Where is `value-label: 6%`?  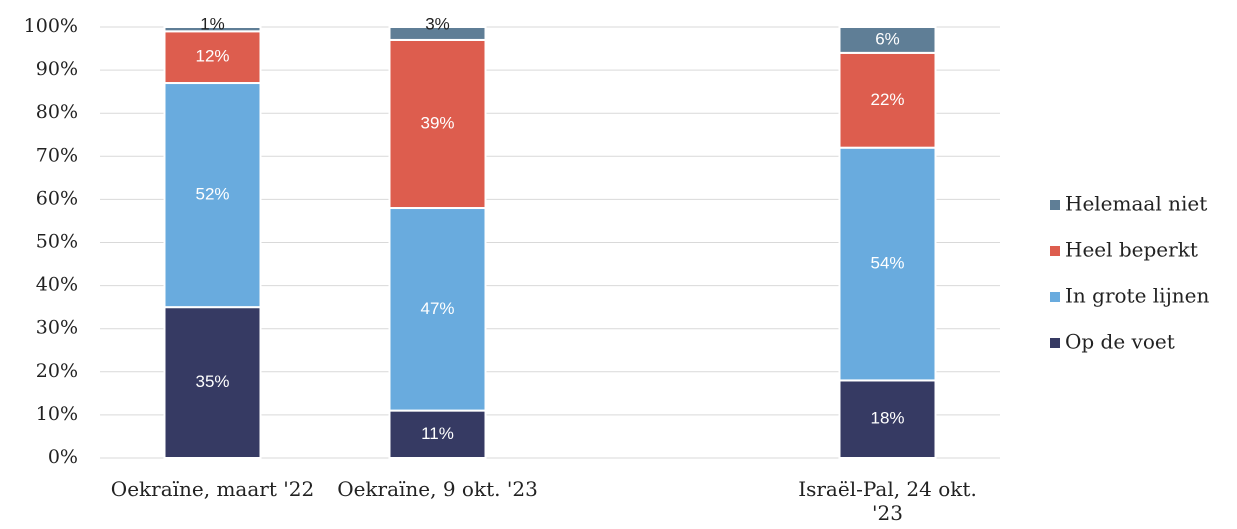
value-label: 6% is located at coordinates (887, 38).